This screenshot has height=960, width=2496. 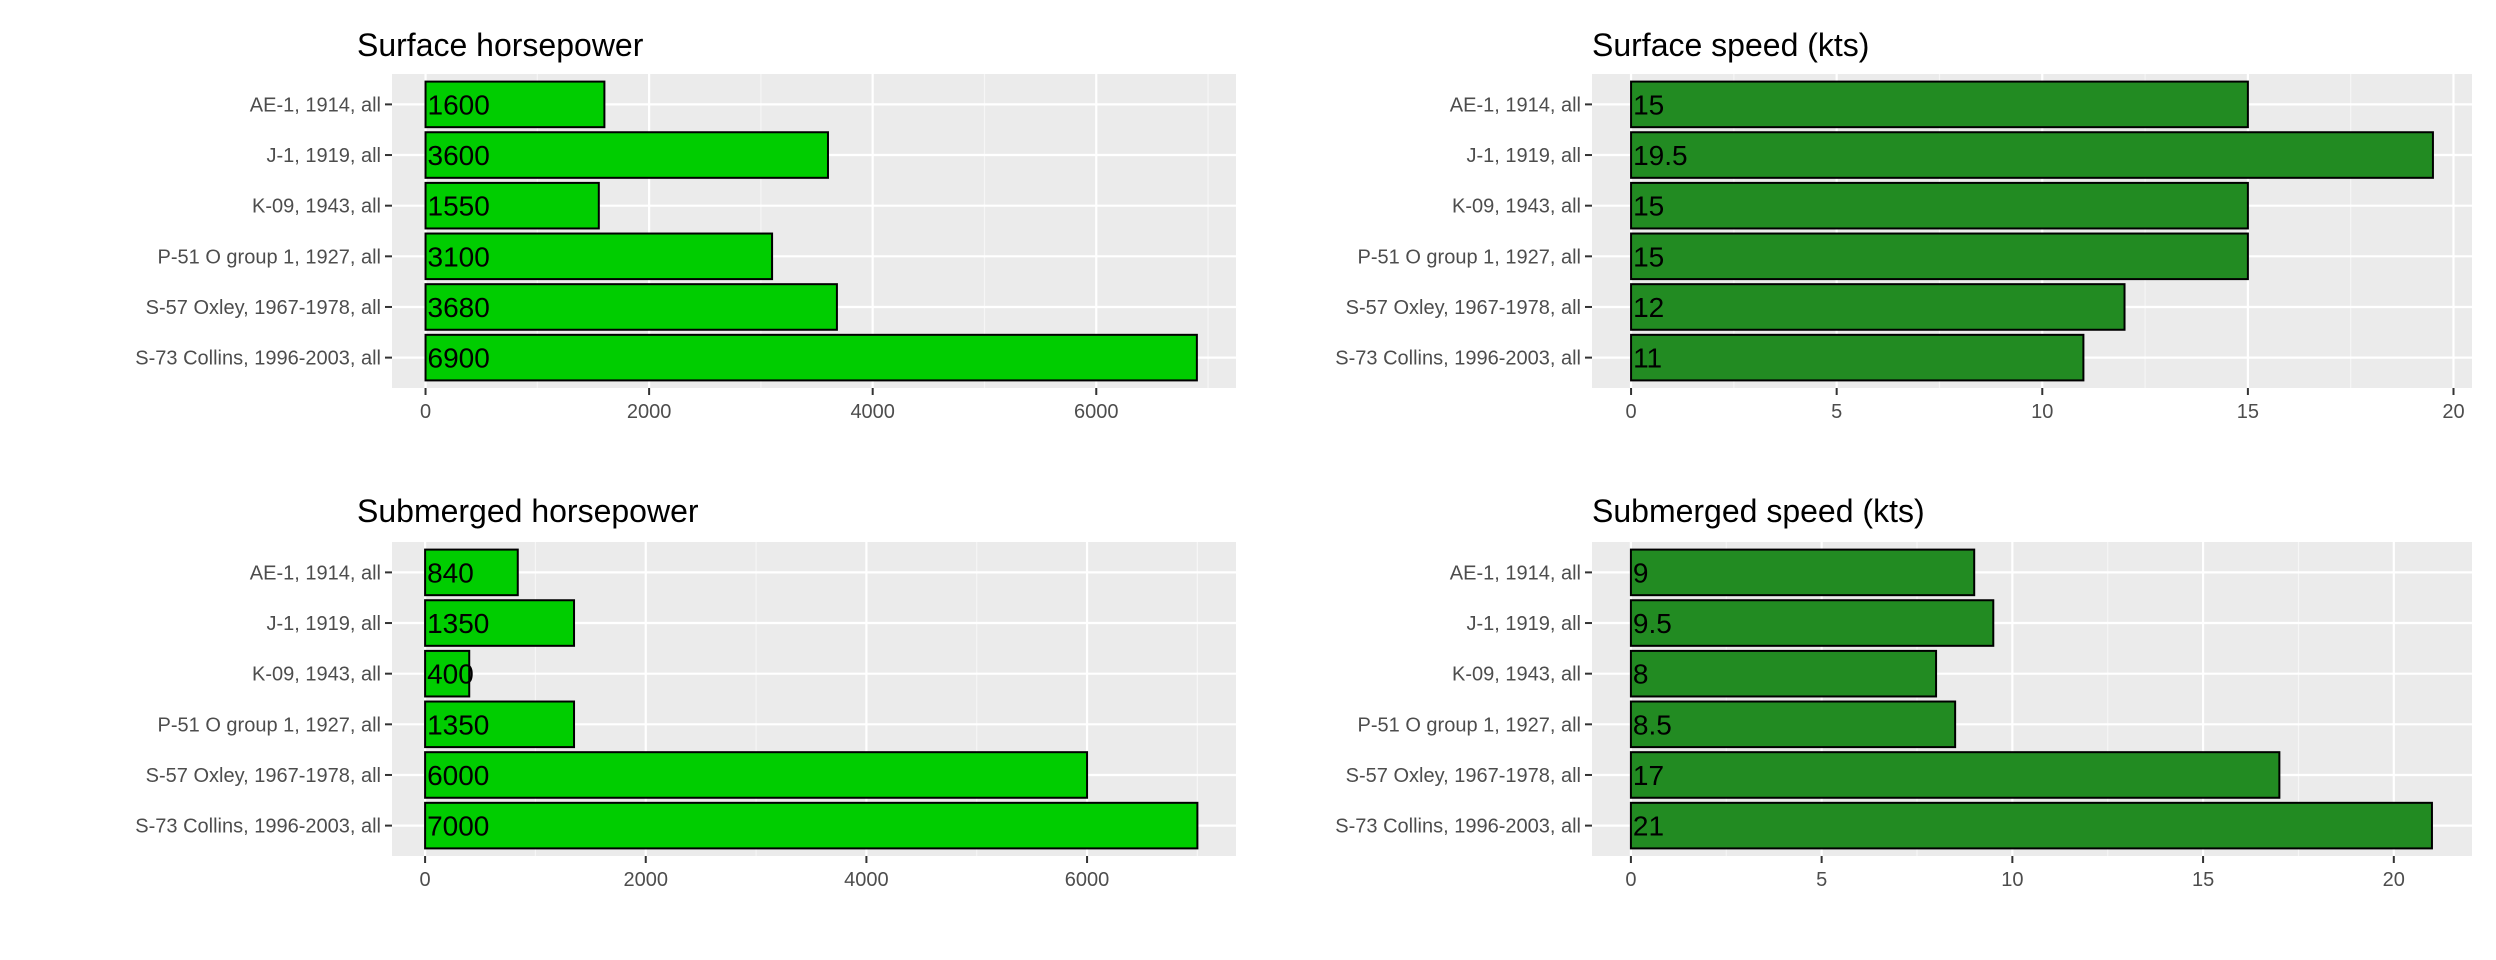 I want to click on bar-value-label: 3100, so click(x=459, y=256).